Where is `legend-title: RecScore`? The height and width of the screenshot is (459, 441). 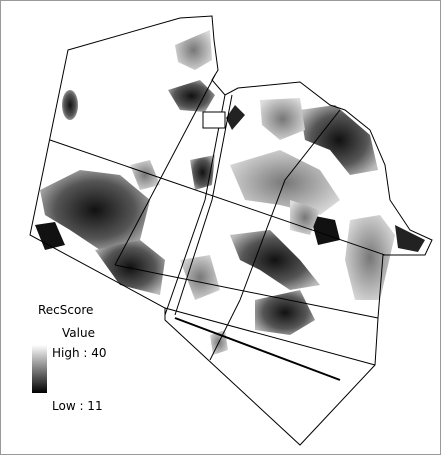 legend-title: RecScore is located at coordinates (65, 310).